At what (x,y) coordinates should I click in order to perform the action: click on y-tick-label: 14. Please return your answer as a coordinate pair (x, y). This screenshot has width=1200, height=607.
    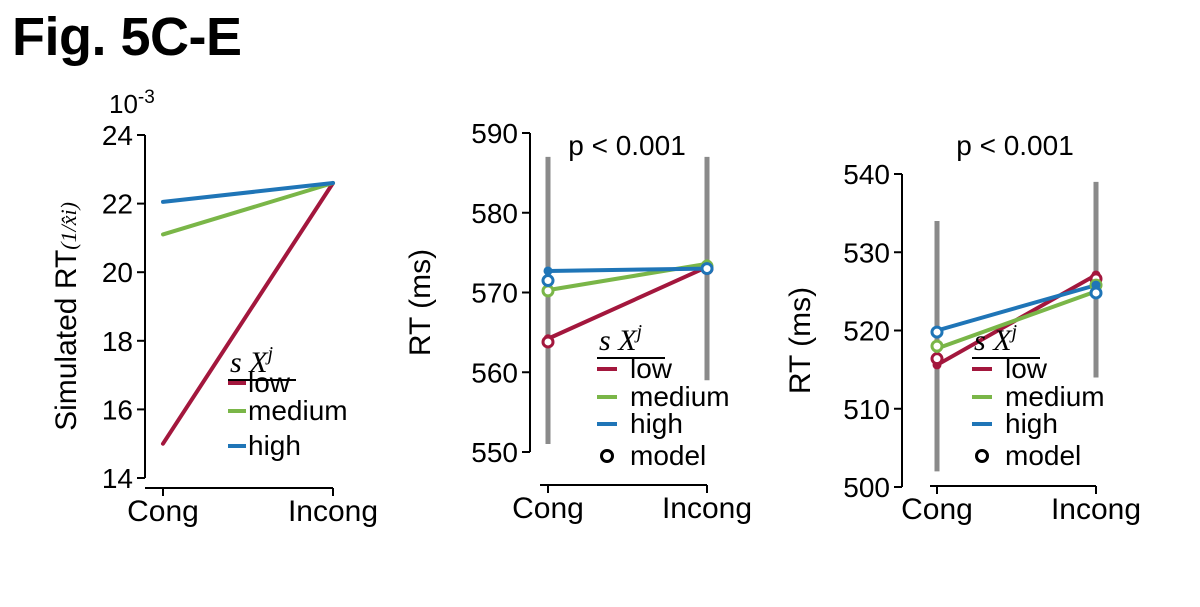
    Looking at the image, I should click on (117, 478).